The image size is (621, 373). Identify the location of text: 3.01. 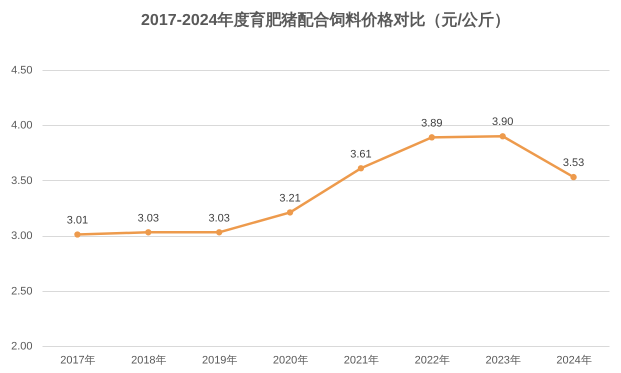
(77, 220).